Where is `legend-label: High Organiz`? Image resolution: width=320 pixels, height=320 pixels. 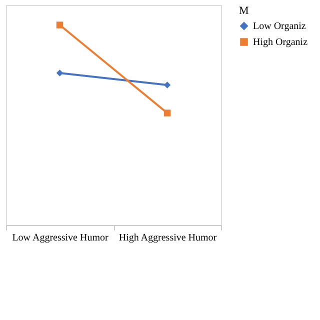
legend-label: High Organiz is located at coordinates (280, 42).